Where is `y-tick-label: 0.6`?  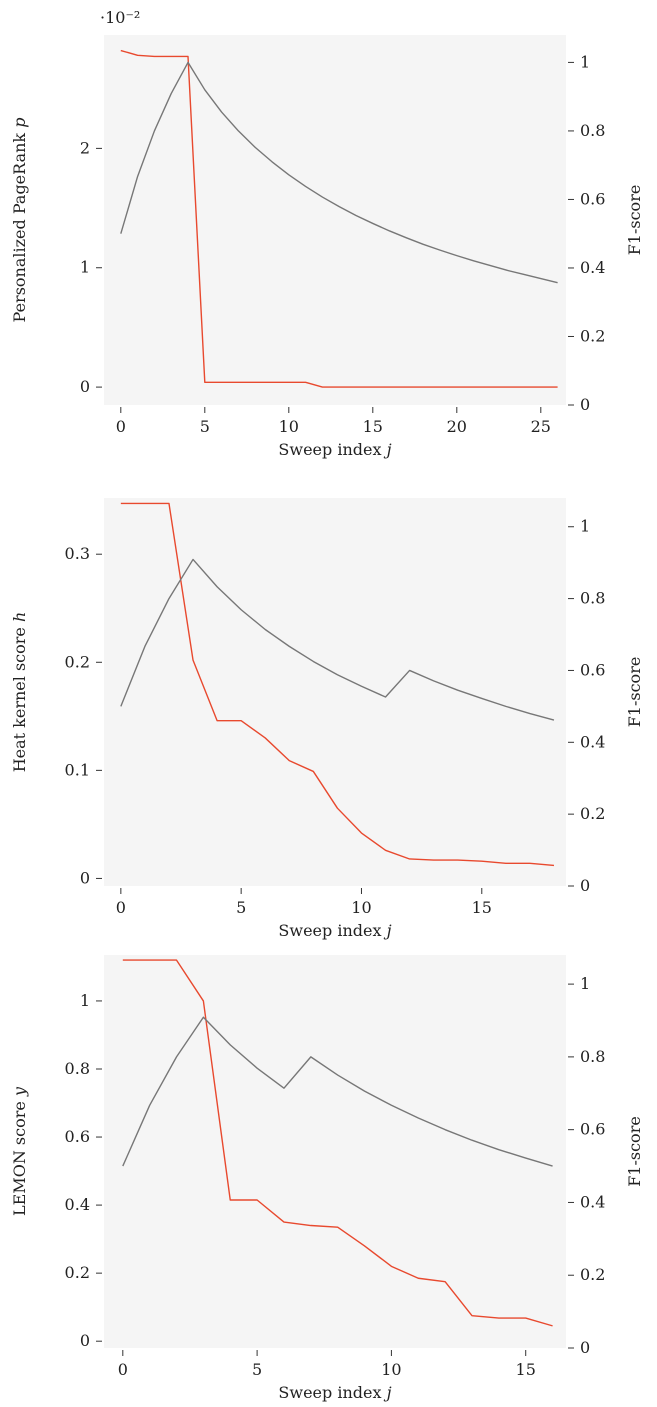
y-tick-label: 0.6 is located at coordinates (77, 1136).